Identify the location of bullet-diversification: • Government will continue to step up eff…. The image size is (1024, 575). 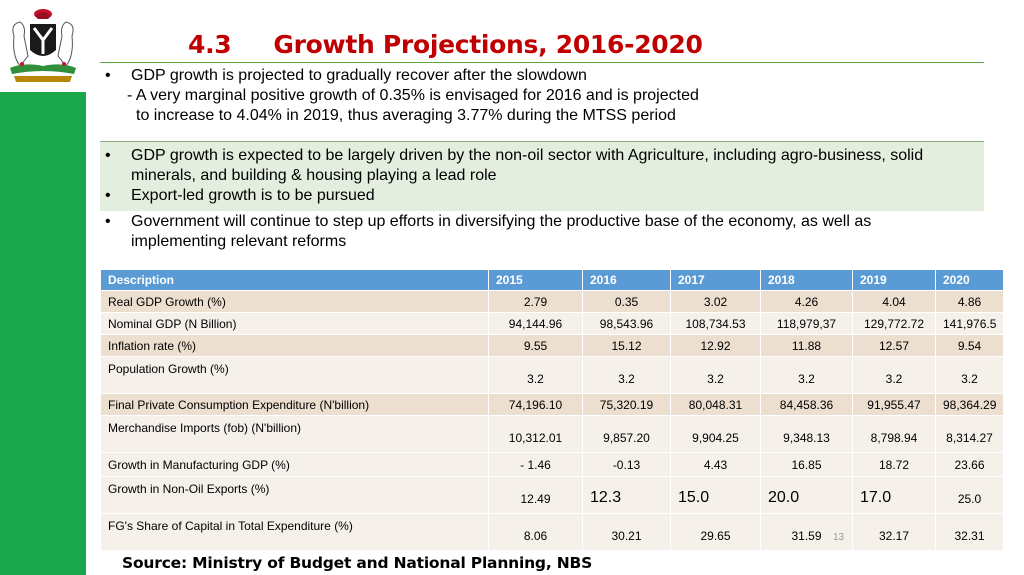
(488, 231).